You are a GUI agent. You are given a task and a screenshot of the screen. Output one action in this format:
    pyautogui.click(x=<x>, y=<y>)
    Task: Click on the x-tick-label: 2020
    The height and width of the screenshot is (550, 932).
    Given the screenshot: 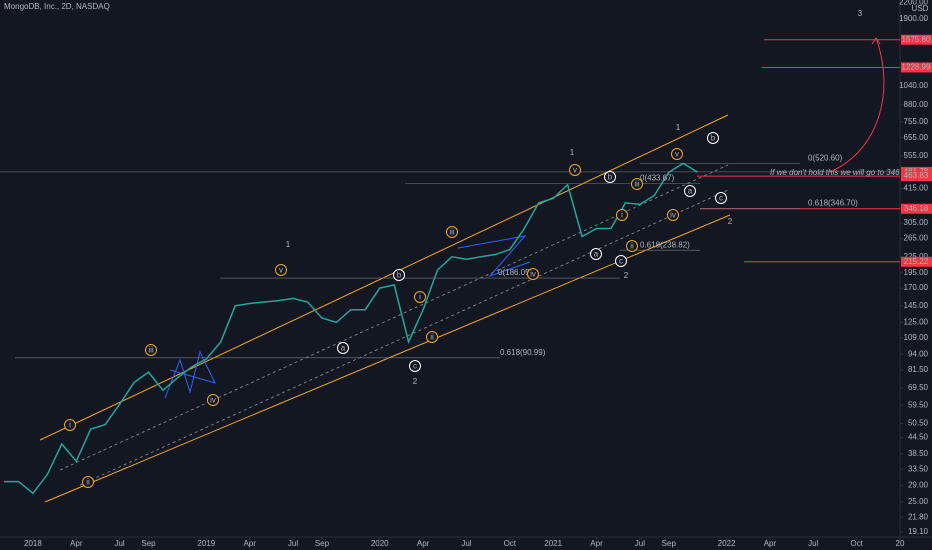 What is the action you would take?
    pyautogui.click(x=380, y=543)
    